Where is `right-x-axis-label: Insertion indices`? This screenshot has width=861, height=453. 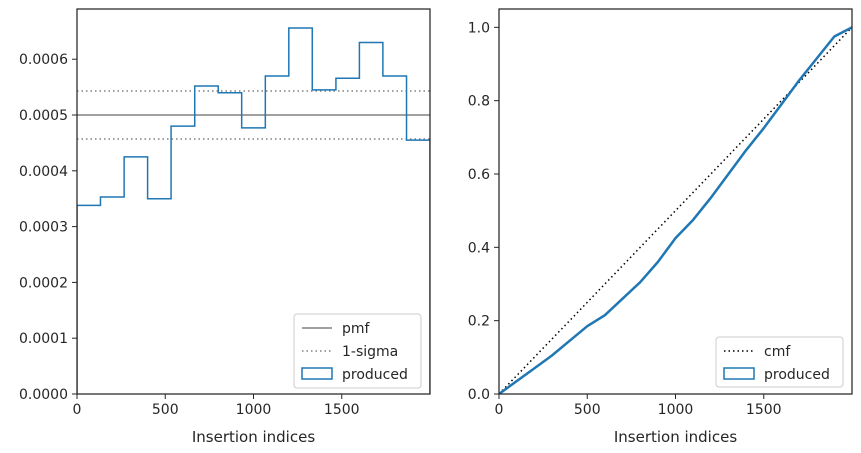
right-x-axis-label: Insertion indices is located at coordinates (675, 437).